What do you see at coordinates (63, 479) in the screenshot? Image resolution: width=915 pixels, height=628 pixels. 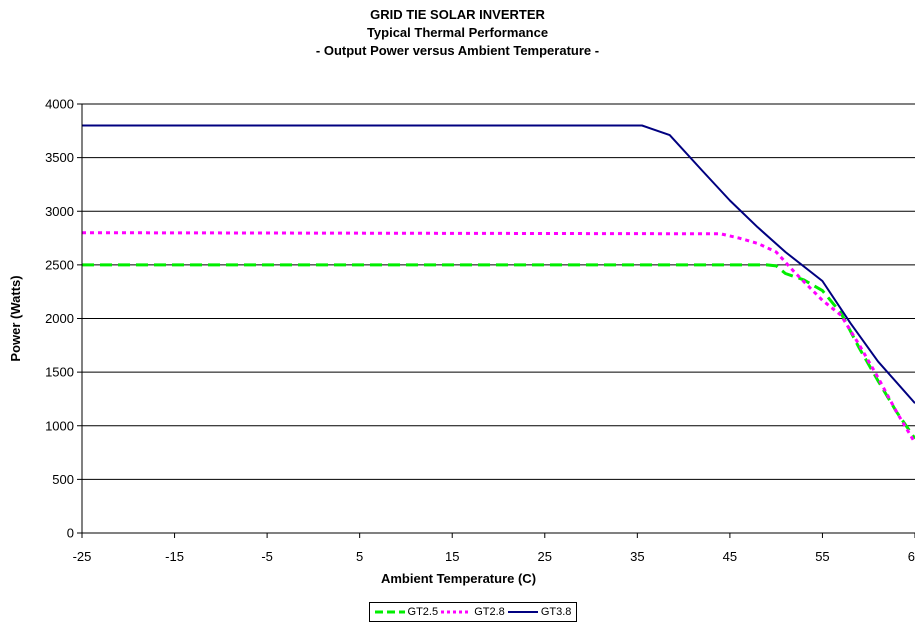 I see `y-tick-label: 500` at bounding box center [63, 479].